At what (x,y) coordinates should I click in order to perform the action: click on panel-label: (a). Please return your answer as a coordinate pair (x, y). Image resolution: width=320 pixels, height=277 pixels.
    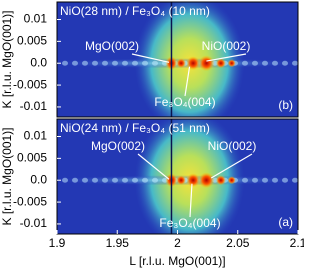
    Looking at the image, I should click on (285, 222).